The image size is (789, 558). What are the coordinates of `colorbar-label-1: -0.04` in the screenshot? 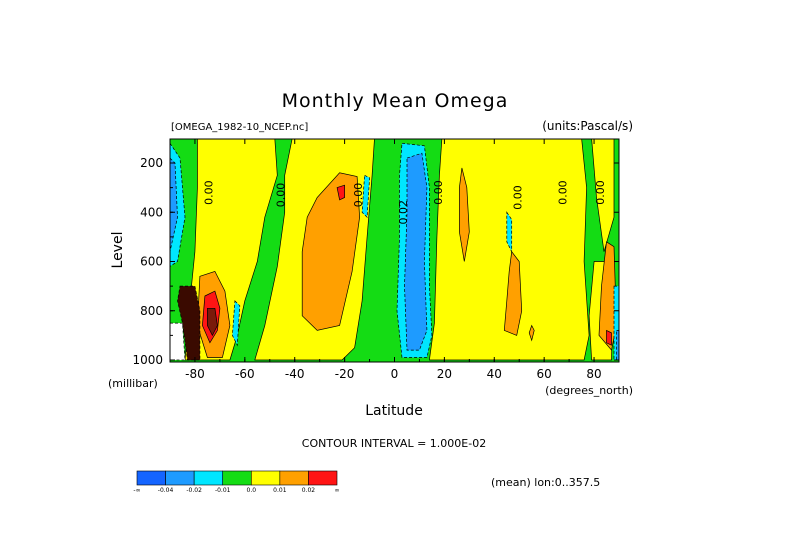 It's located at (166, 490).